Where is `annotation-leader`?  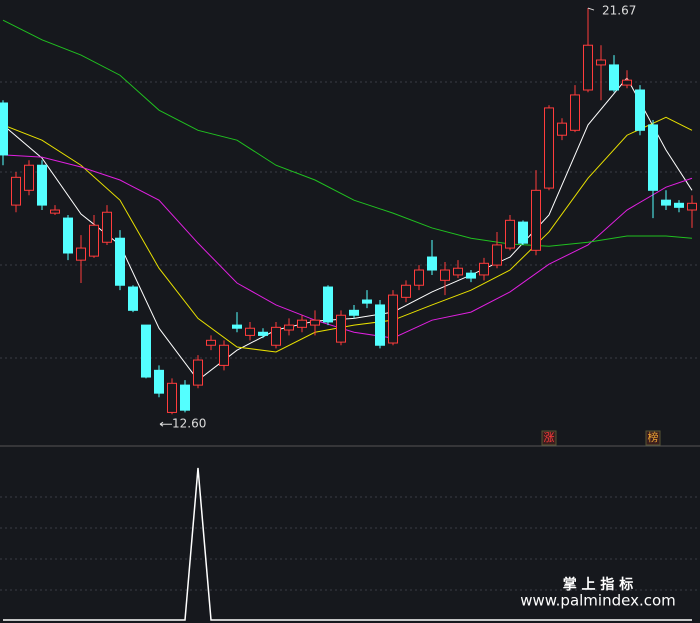 annotation-leader is located at coordinates (591, 9).